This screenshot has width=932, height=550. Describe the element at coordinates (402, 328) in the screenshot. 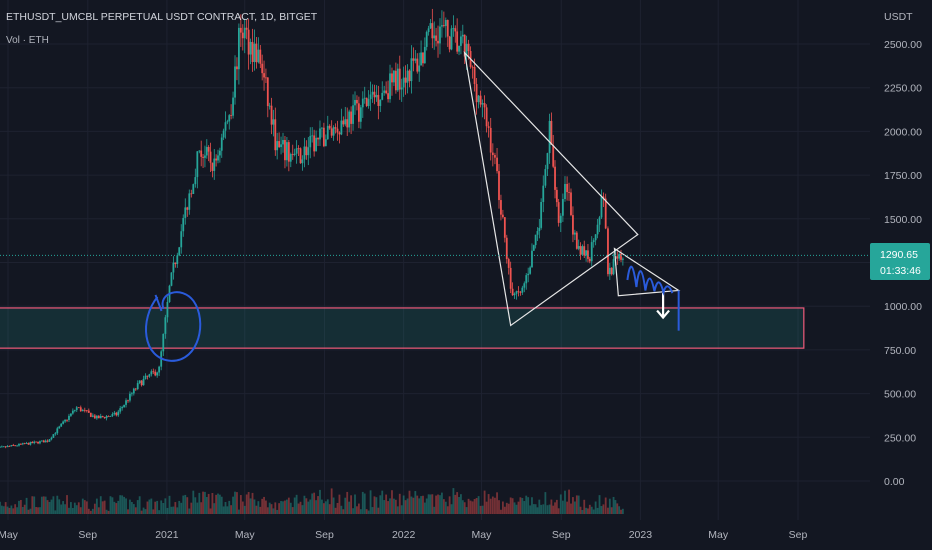

I see `support-zone-box` at that location.